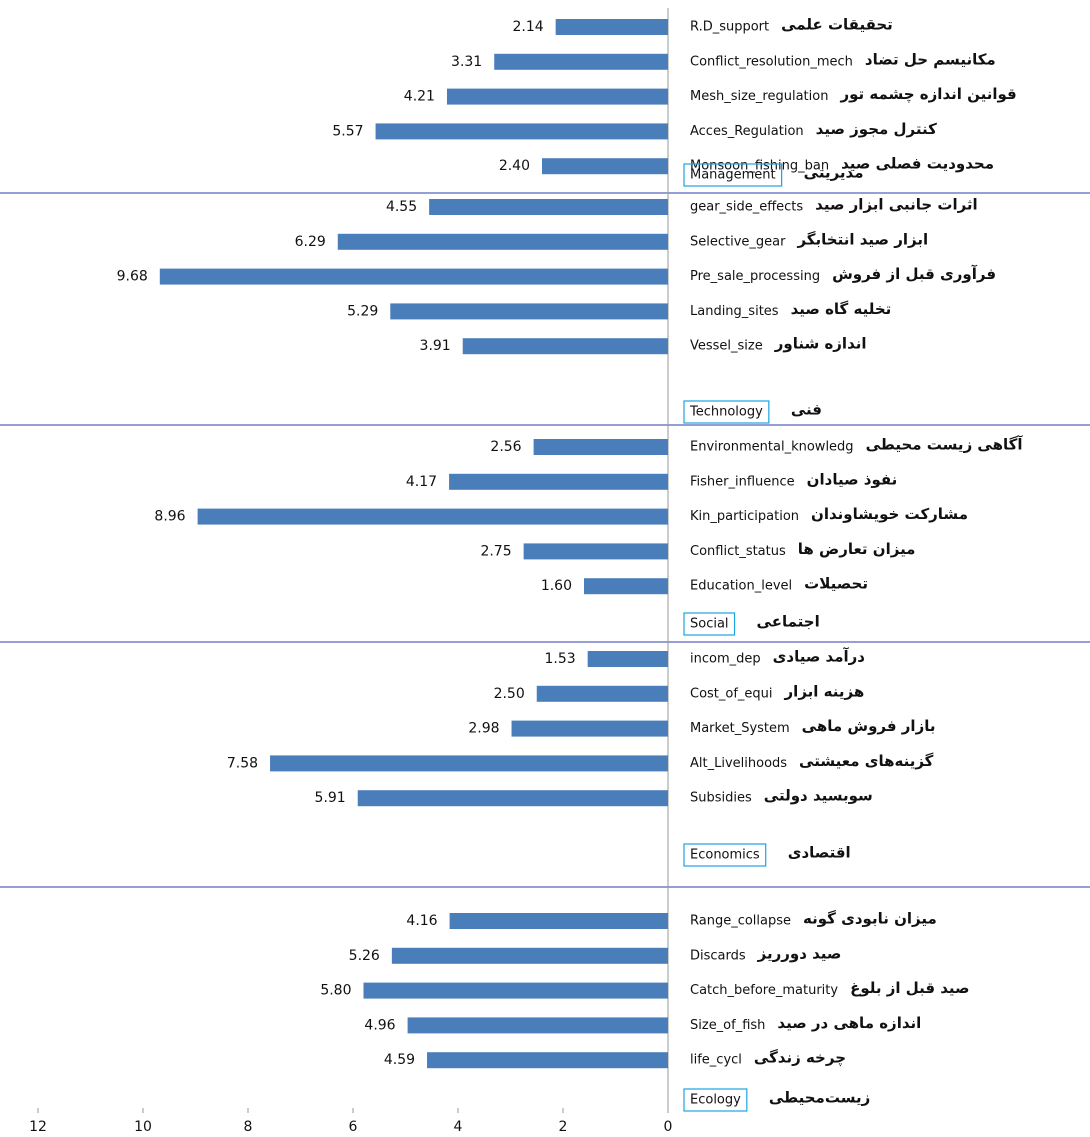 This screenshot has width=1090, height=1137. I want to click on category-label-fa: قوانین اندازه چشمه تور, so click(927, 94).